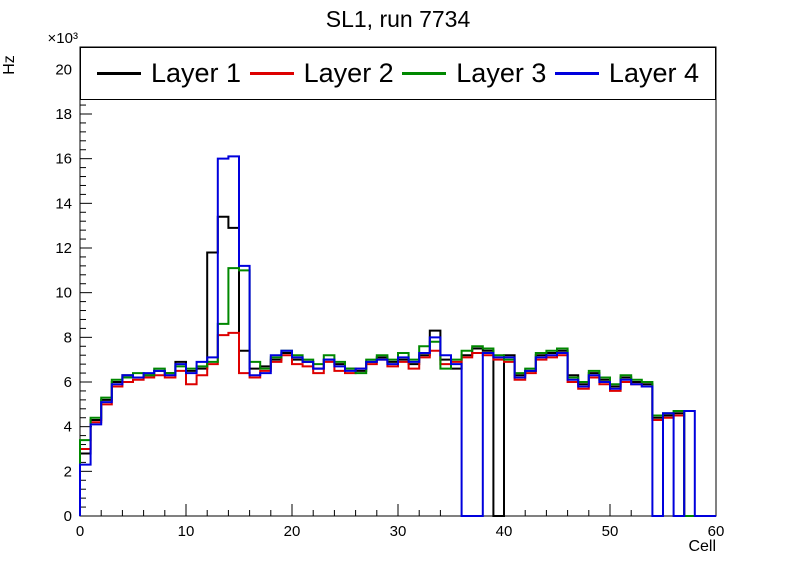 This screenshot has height=572, width=796. What do you see at coordinates (62, 38) in the screenshot?
I see `y-axis-multiplier: ×10³` at bounding box center [62, 38].